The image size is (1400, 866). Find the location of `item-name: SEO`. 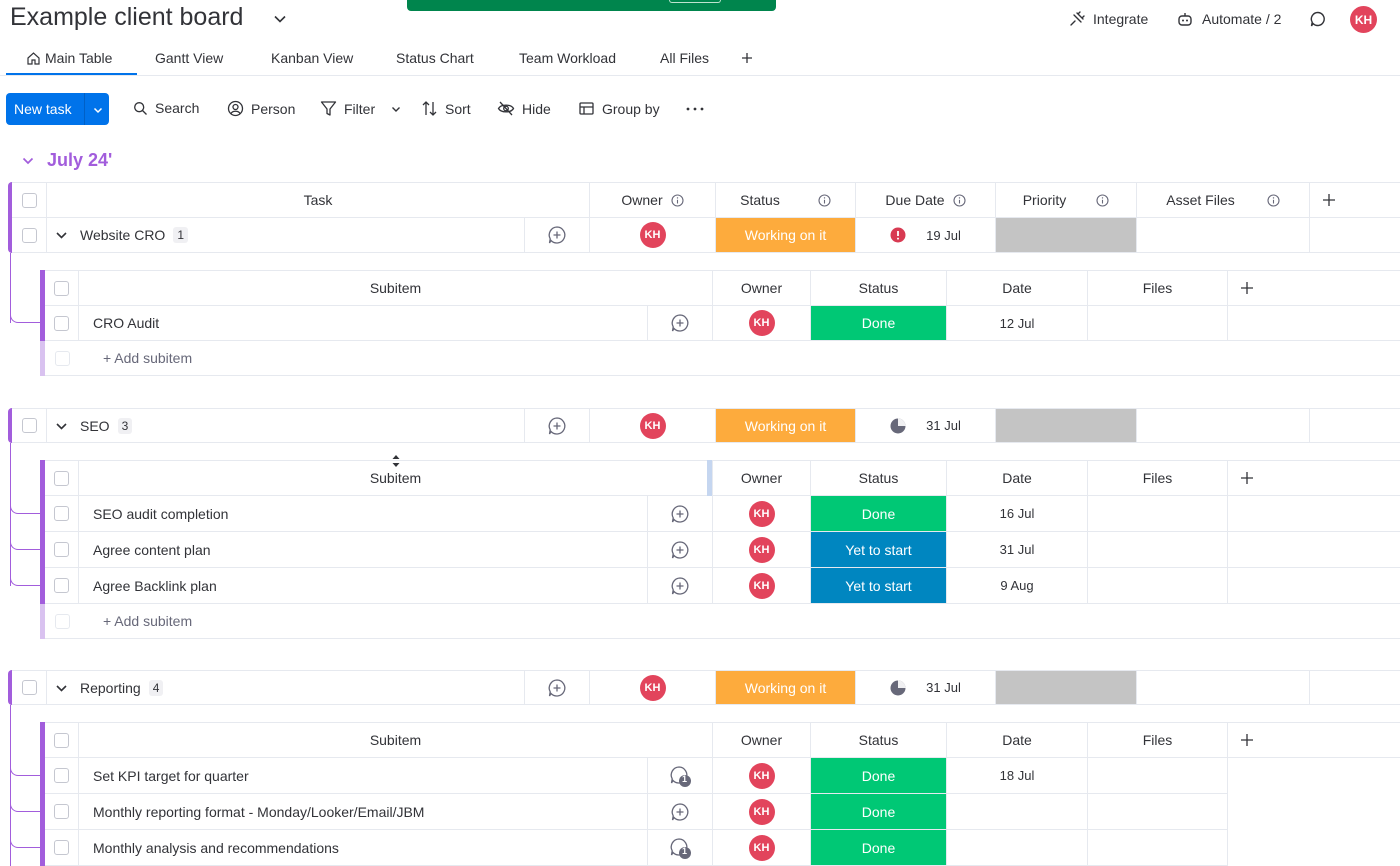

item-name: SEO is located at coordinates (95, 425).